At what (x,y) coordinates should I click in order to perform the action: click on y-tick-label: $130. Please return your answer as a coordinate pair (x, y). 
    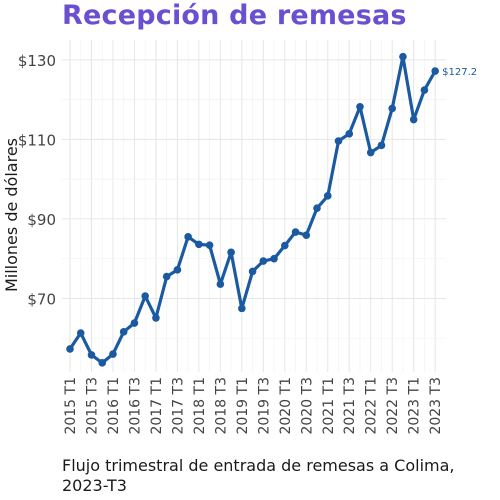
    Looking at the image, I should click on (37, 61).